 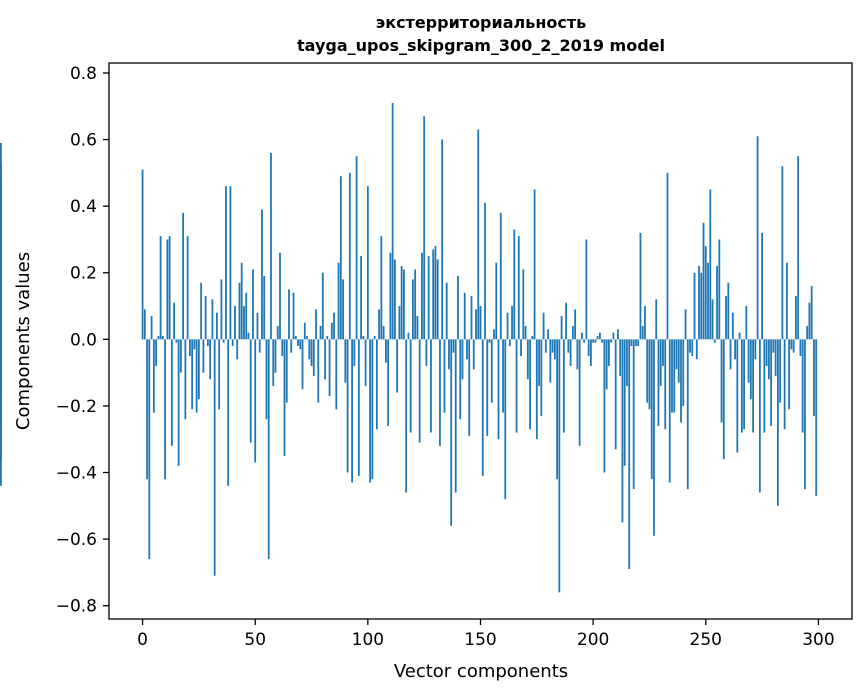 What do you see at coordinates (76, 407) in the screenshot?
I see `y-tick-label: −0.2` at bounding box center [76, 407].